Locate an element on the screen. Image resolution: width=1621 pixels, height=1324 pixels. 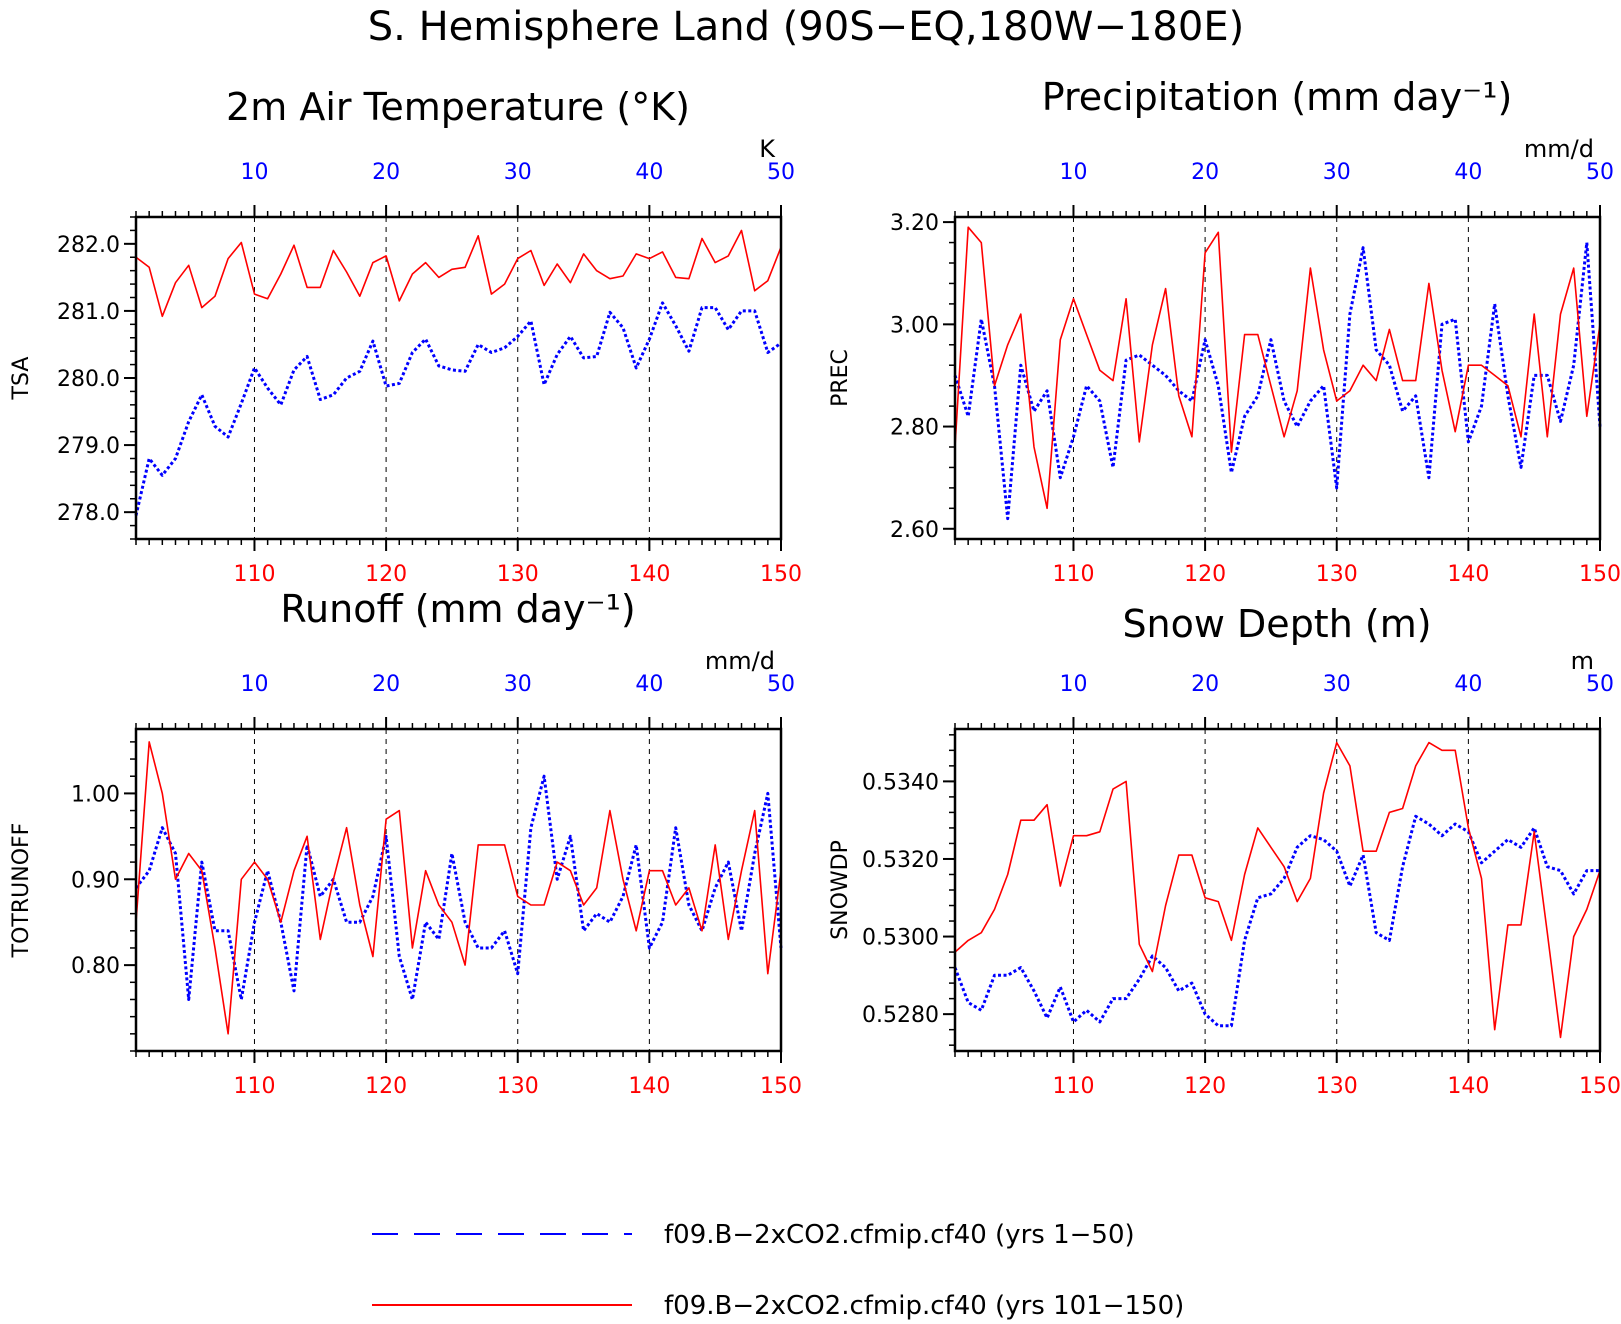
y-tick-label: 1.00 is located at coordinates (95, 794).